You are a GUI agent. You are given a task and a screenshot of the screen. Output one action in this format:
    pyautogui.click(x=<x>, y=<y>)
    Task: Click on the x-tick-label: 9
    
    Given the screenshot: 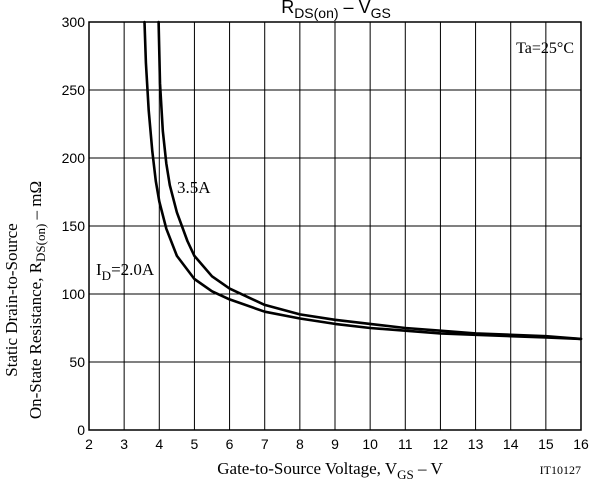 What is the action you would take?
    pyautogui.click(x=335, y=444)
    